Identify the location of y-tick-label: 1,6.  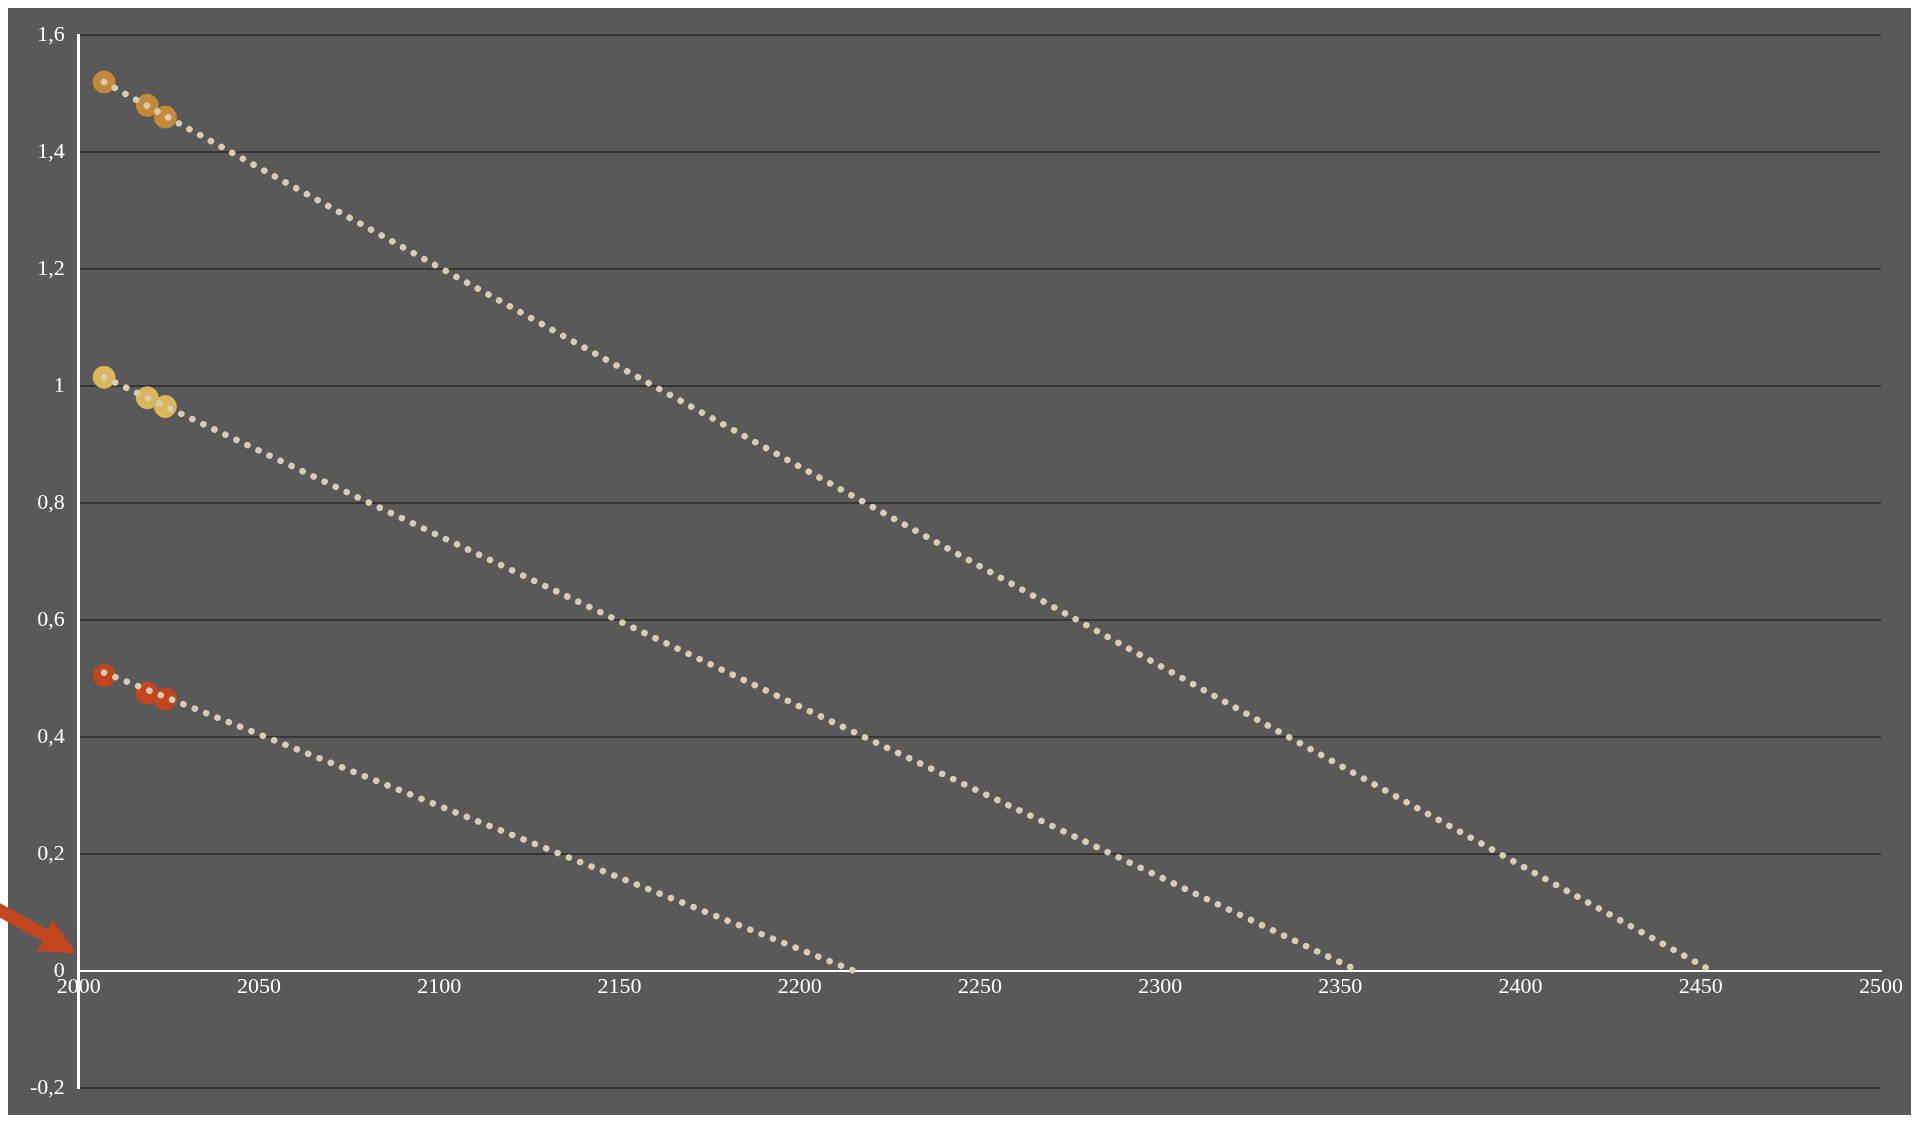
(51, 33).